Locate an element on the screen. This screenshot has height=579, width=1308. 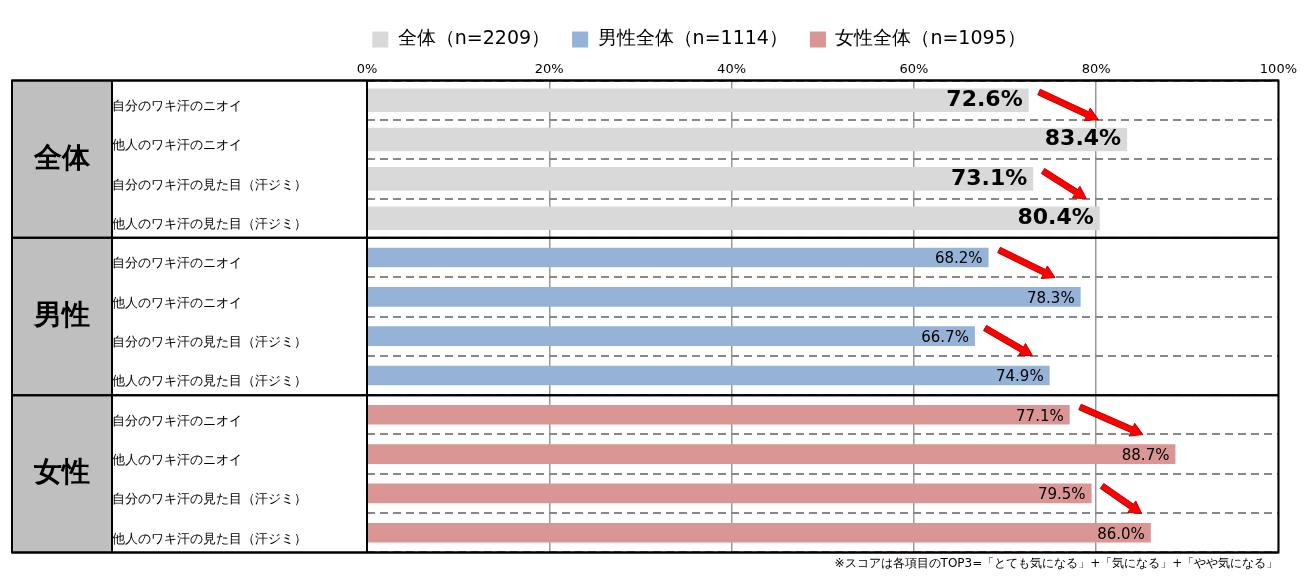
legend-label: 全体（n=2209） is located at coordinates (474, 37).